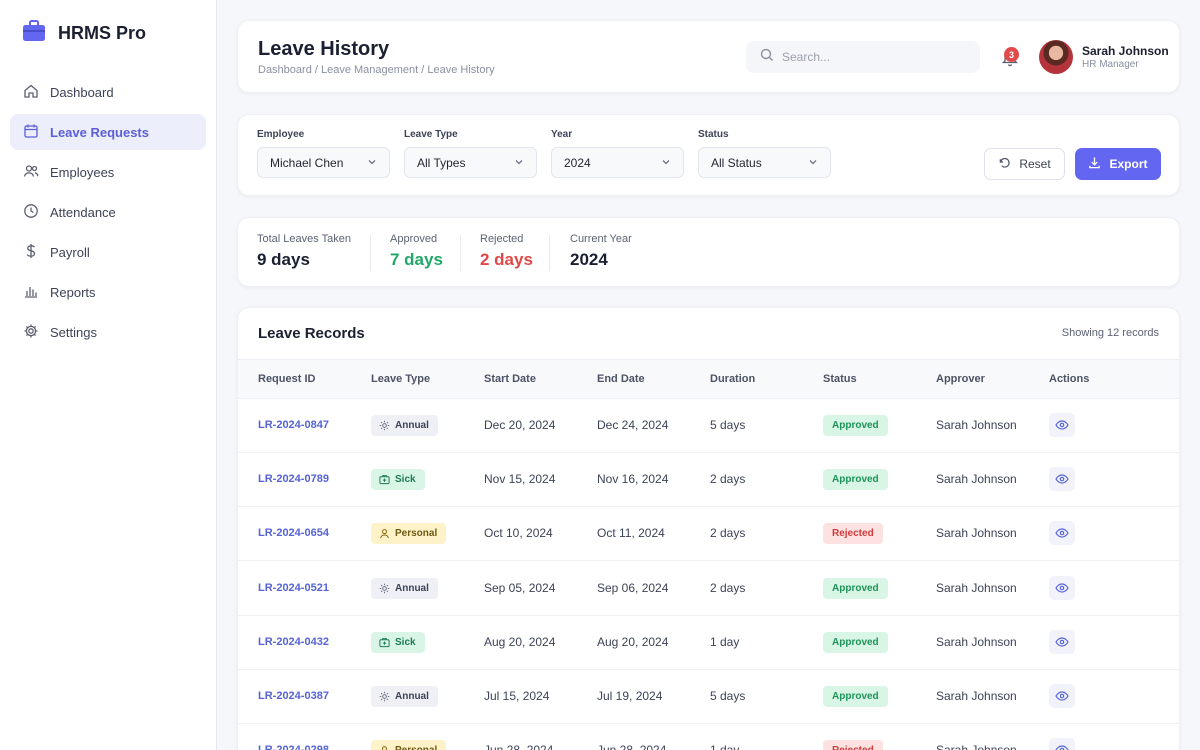  Describe the element at coordinates (293, 425) in the screenshot. I see `request-id-link: LR-2024-0847` at that location.